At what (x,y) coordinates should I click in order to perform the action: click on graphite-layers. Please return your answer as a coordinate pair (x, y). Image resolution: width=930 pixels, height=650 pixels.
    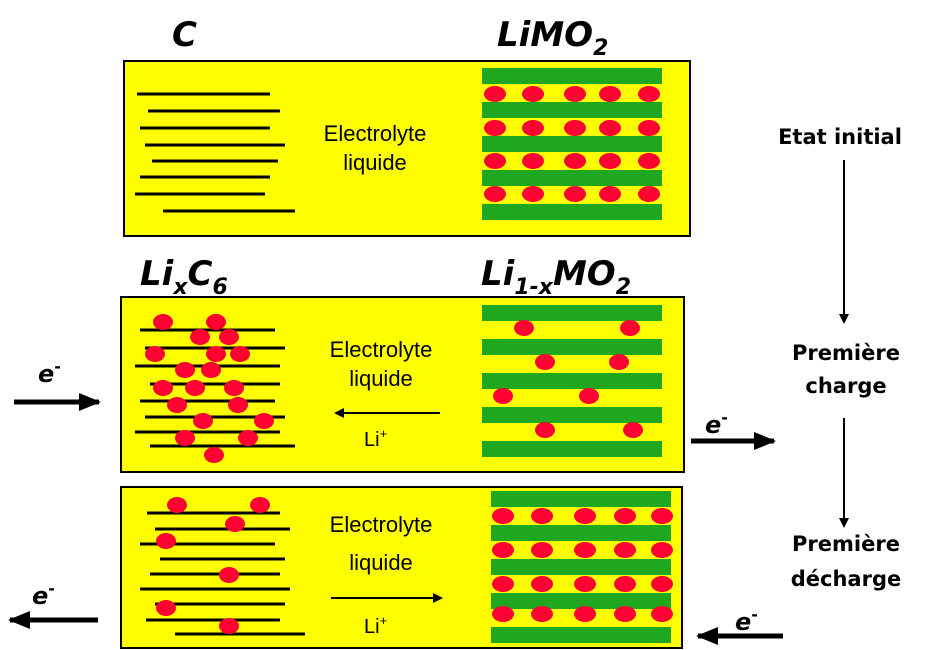
    Looking at the image, I should click on (215, 152).